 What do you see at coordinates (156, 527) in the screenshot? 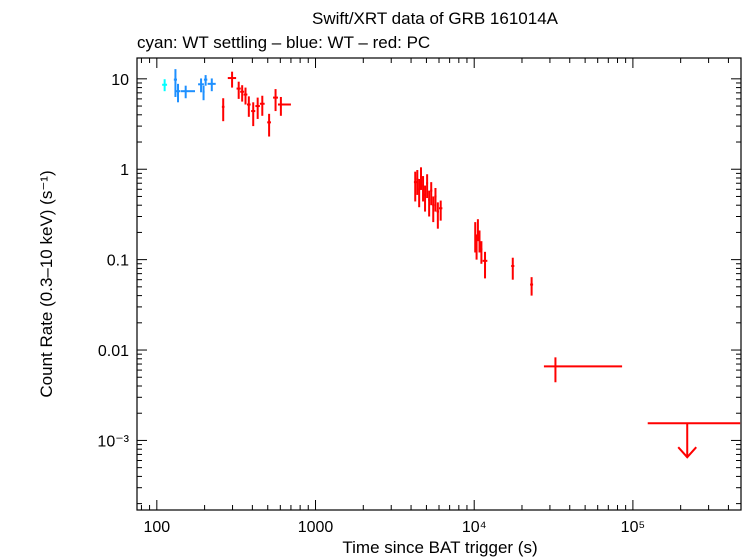
I see `x-tick-label: 100` at bounding box center [156, 527].